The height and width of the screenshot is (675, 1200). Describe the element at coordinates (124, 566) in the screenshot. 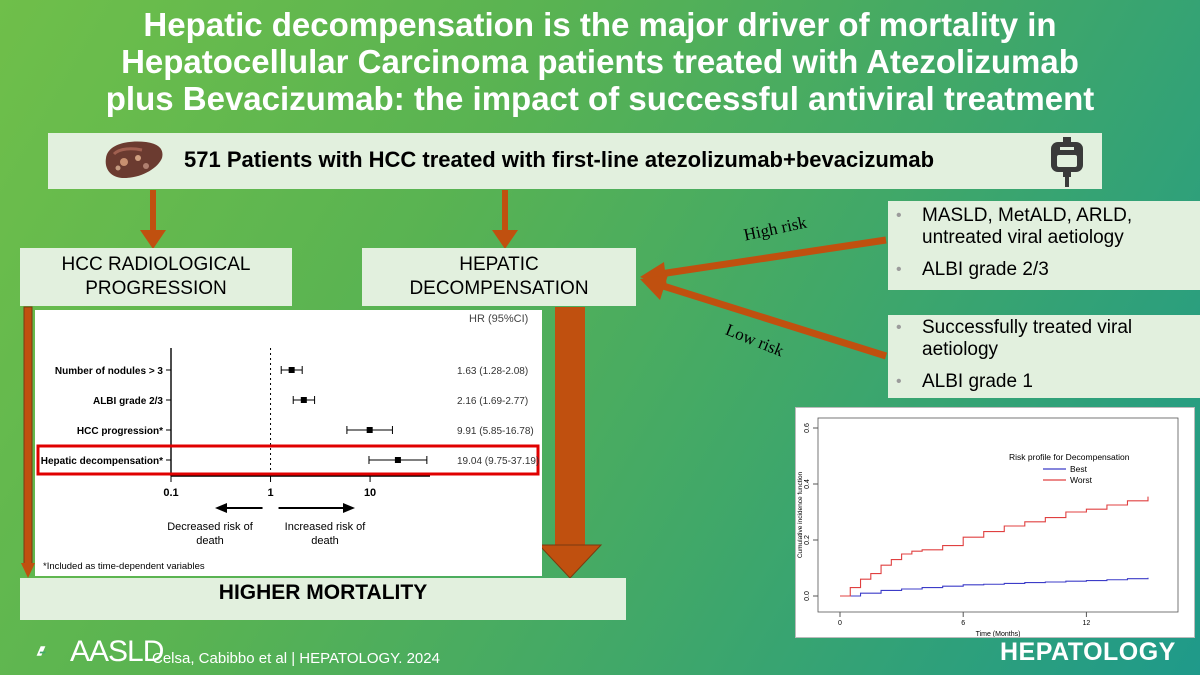

I see `forest-footnote: *Included as time-dependent variables` at that location.